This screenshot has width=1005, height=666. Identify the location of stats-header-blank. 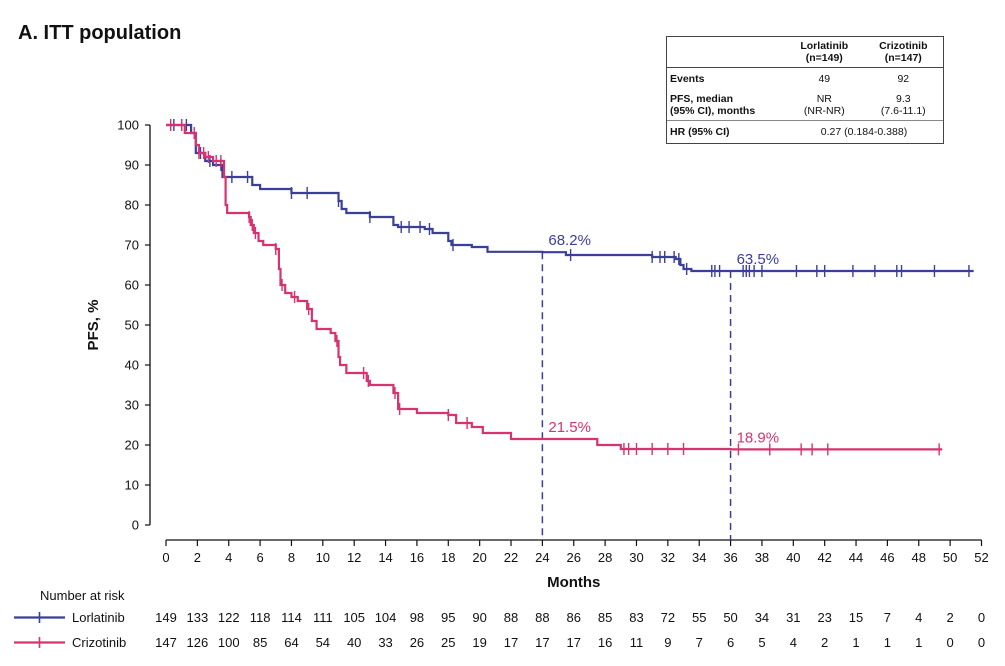
(726, 52).